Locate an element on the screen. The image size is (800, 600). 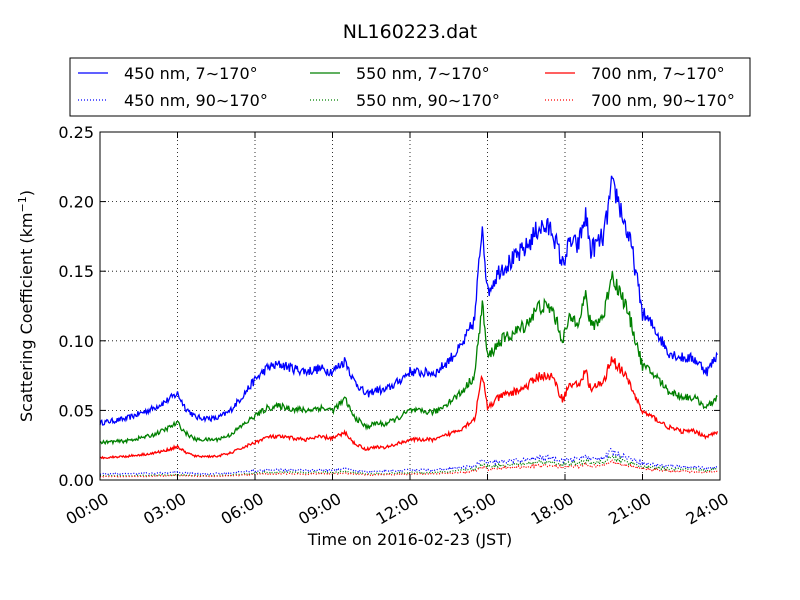
chart-title: NL160223.dat is located at coordinates (410, 32).